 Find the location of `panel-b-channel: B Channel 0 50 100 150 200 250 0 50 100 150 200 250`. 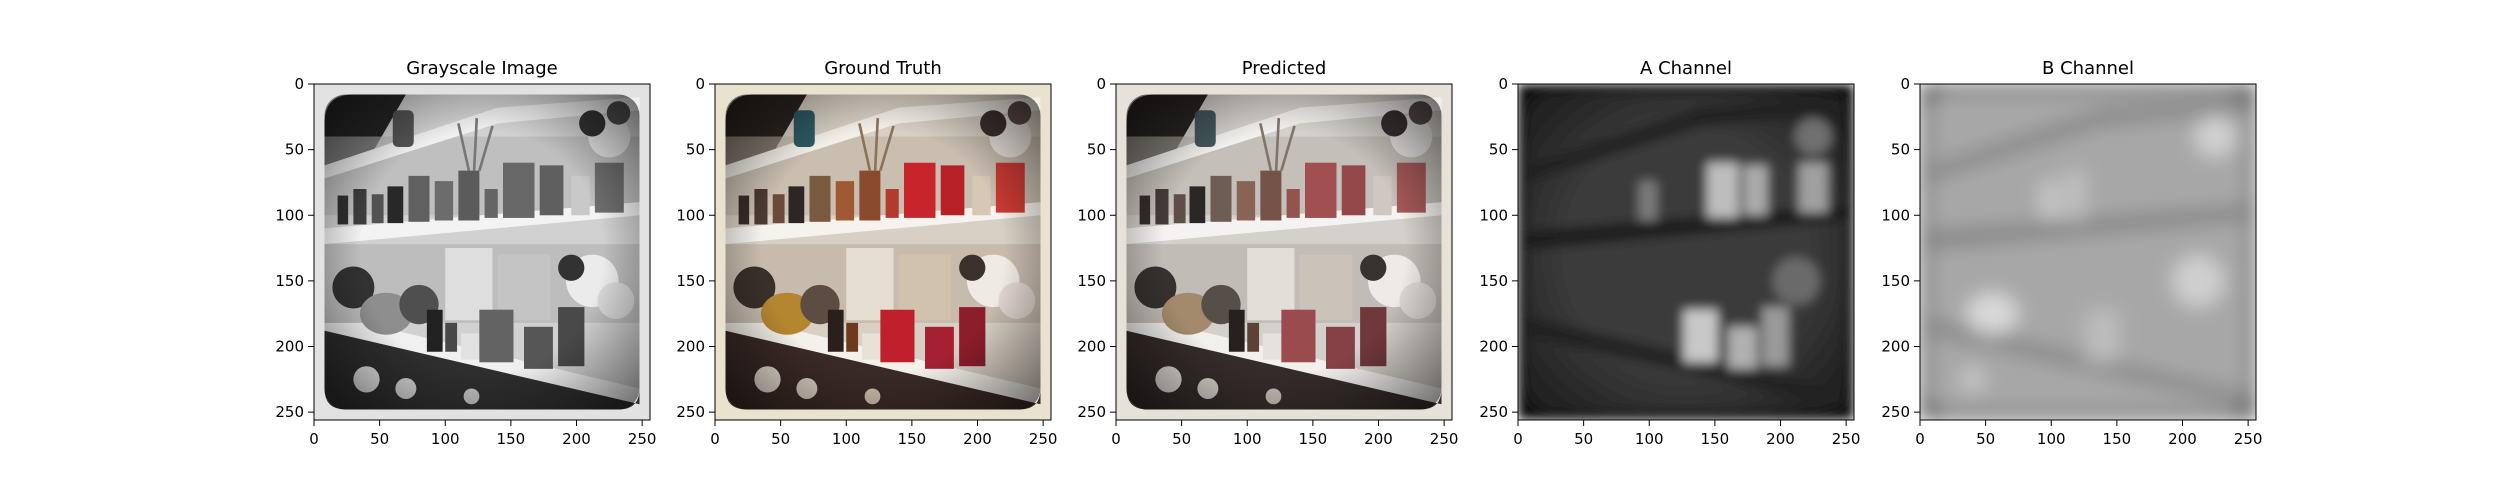

panel-b-channel: B Channel 0 50 100 150 200 250 0 50 100 150 200 250 is located at coordinates (2071, 253).